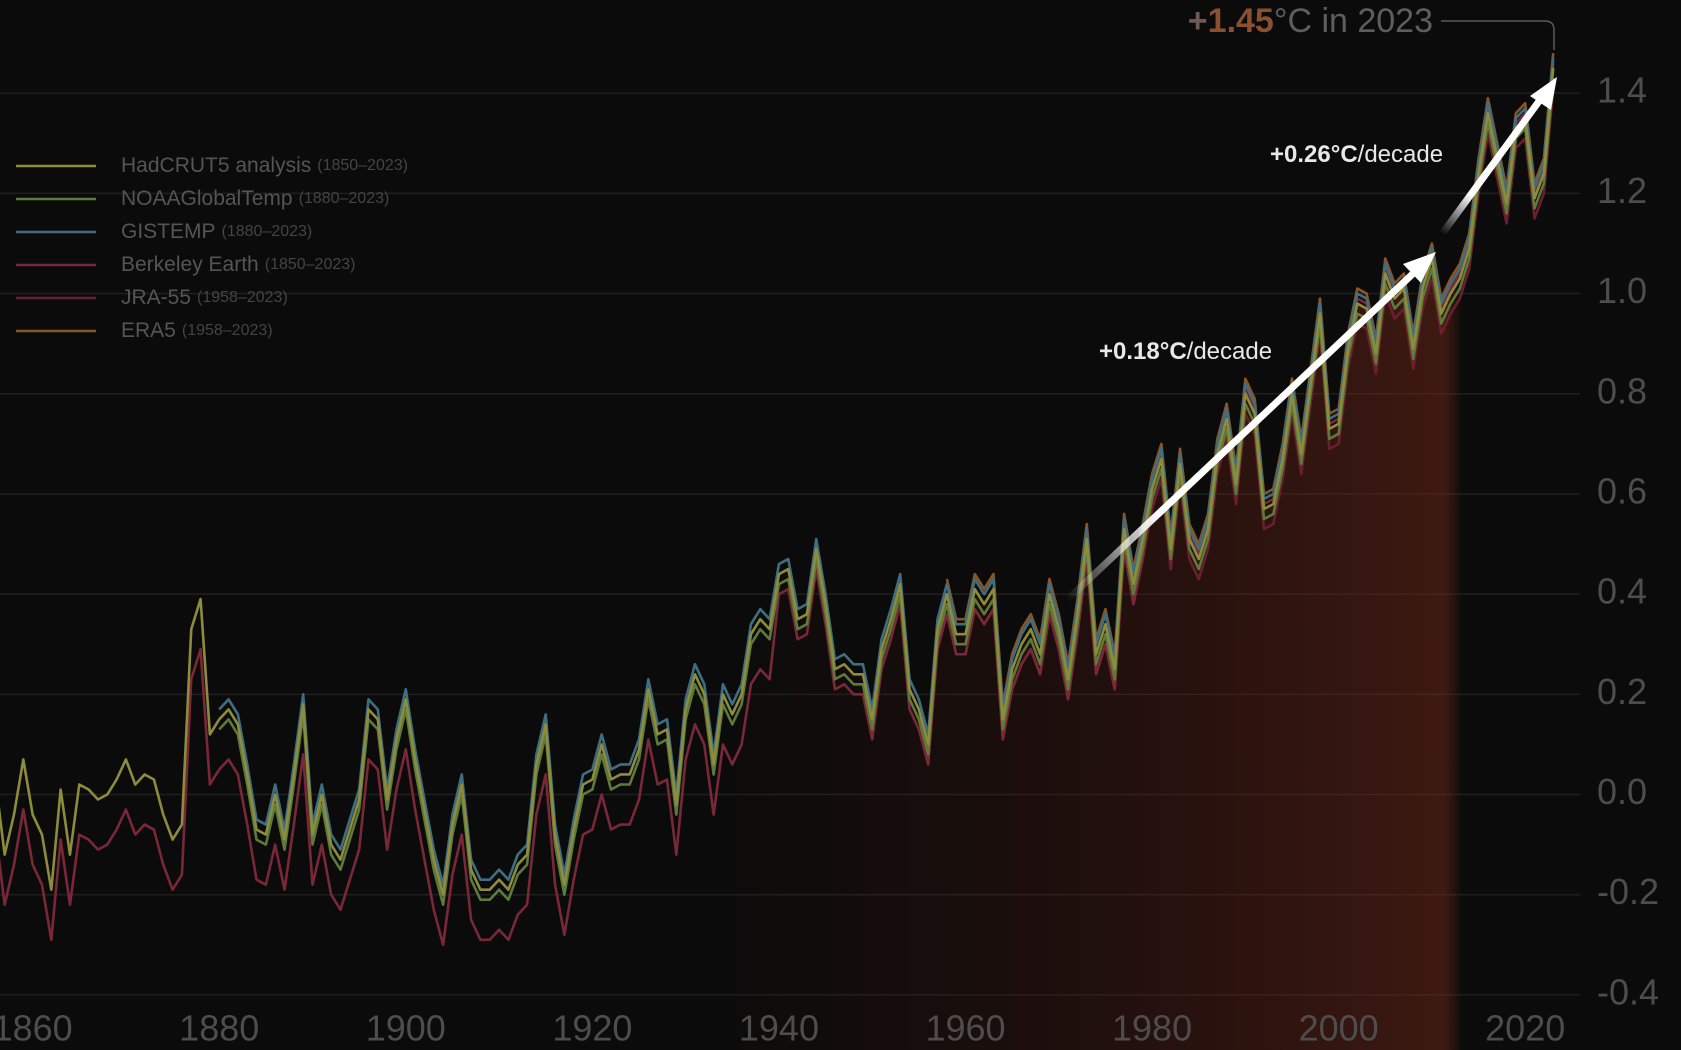 The width and height of the screenshot is (1681, 1050). I want to click on legend-name: ERA5, so click(148, 330).